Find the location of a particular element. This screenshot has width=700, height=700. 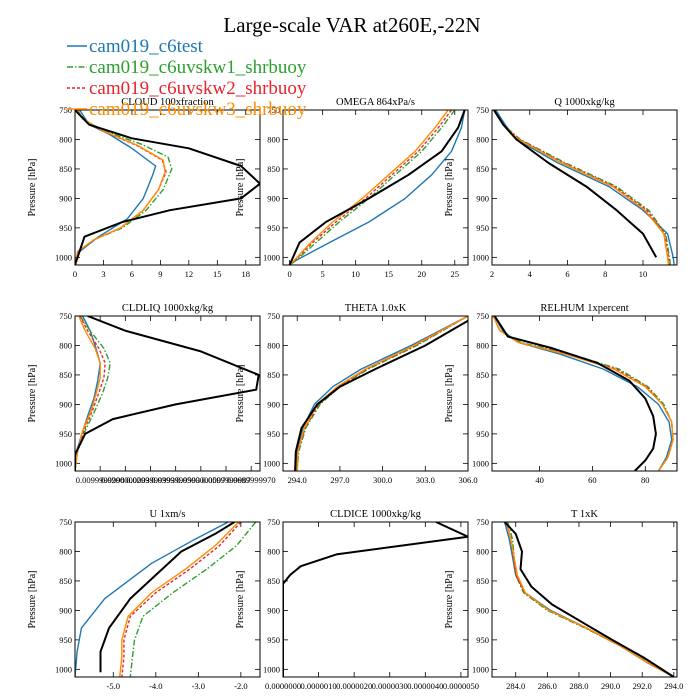

x-tick-label: 9 is located at coordinates (160, 274).